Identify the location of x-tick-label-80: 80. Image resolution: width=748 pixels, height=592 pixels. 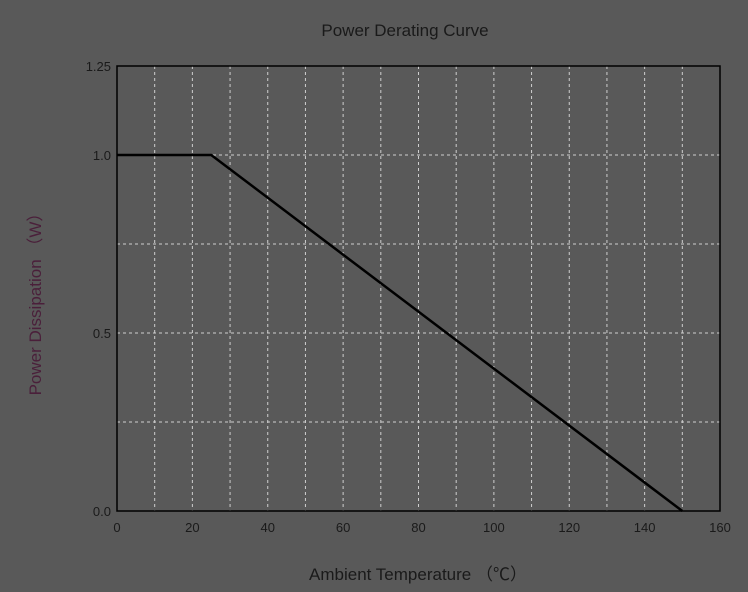
(418, 527).